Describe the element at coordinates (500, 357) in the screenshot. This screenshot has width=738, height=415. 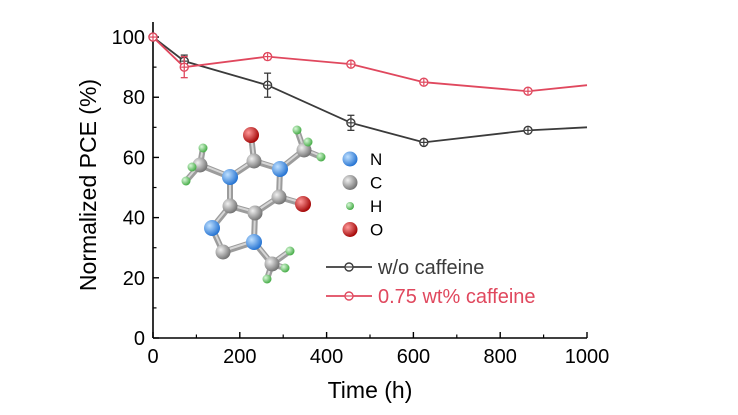
I see `x-tick-label: 800` at that location.